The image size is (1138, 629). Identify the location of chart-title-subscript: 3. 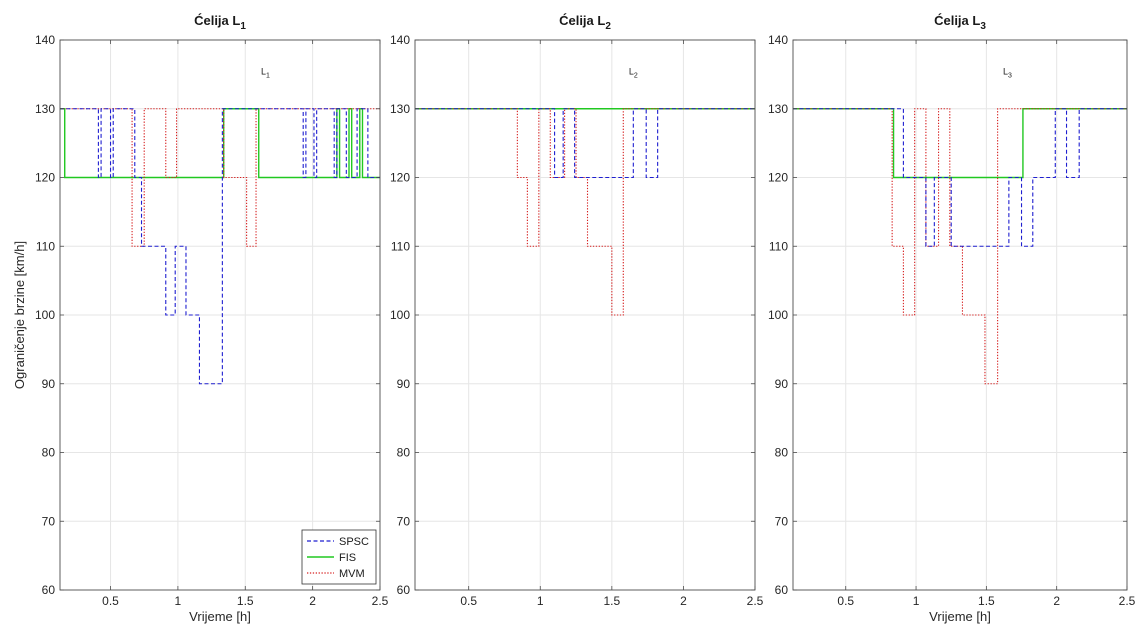
(983, 26).